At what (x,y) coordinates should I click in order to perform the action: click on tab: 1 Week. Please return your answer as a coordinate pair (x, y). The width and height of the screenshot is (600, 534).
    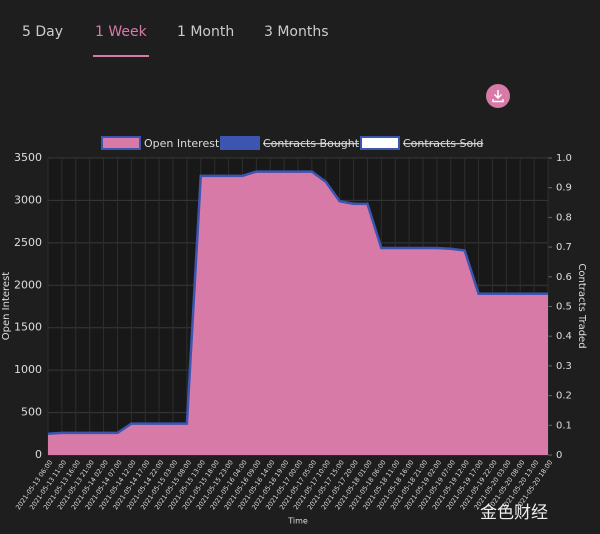
    Looking at the image, I should click on (121, 32).